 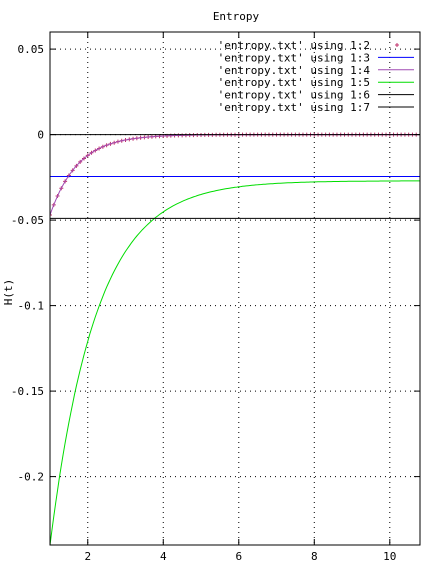 What do you see at coordinates (27, 220) in the screenshot?
I see `y-tick-label: -0.05` at bounding box center [27, 220].